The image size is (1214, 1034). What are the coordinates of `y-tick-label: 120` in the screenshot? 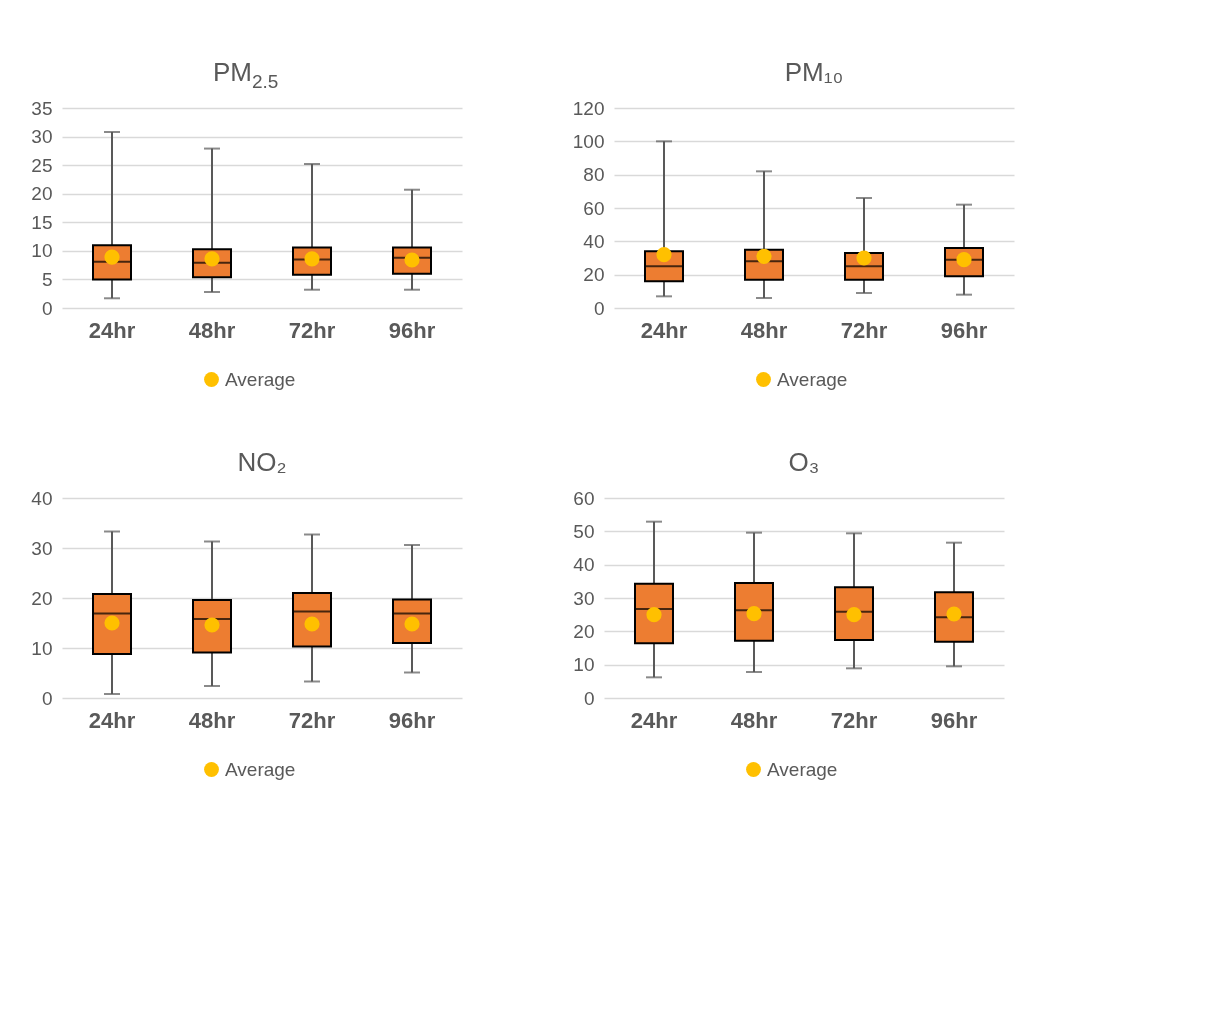 It's located at (588, 108).